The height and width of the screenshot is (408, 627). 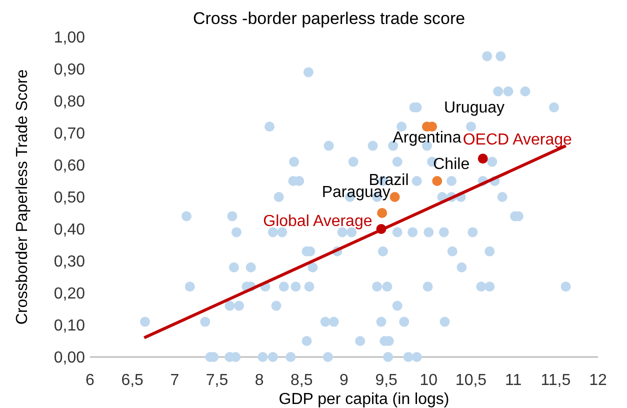 I want to click on annotation: OECD Average, so click(x=517, y=140).